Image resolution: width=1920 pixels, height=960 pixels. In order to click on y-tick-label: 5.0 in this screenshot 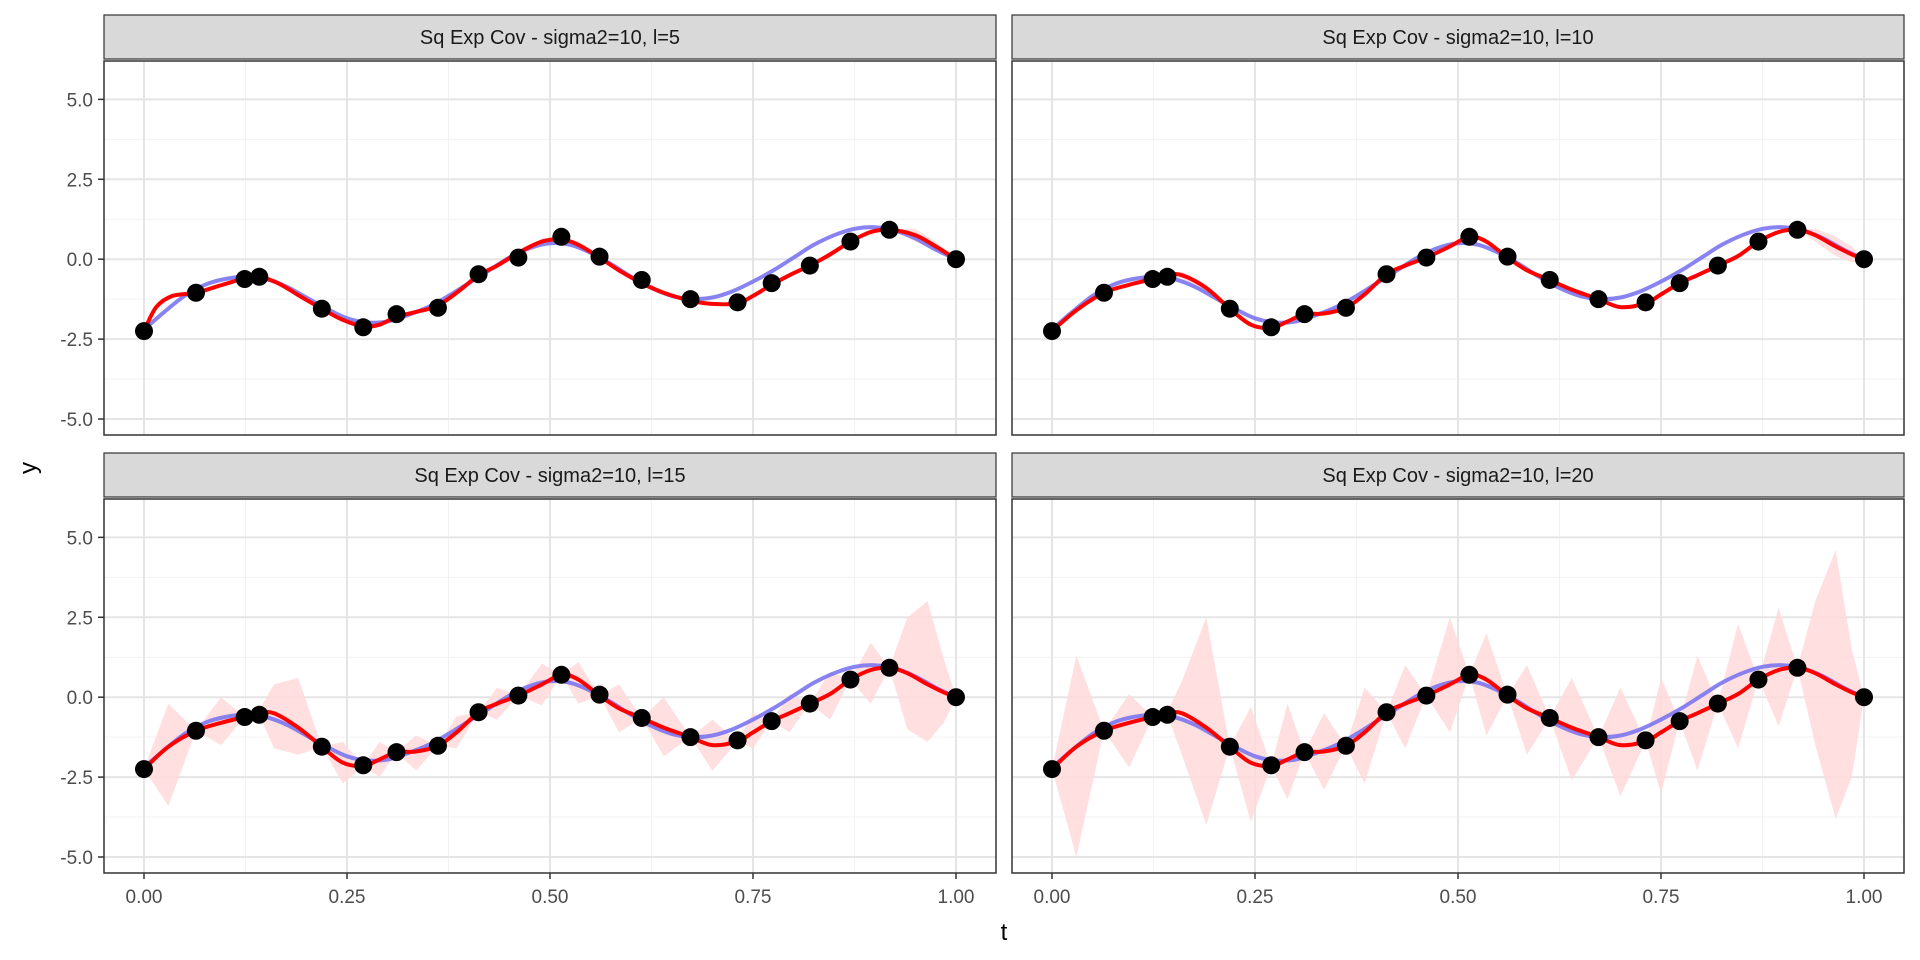, I will do `click(80, 100)`.